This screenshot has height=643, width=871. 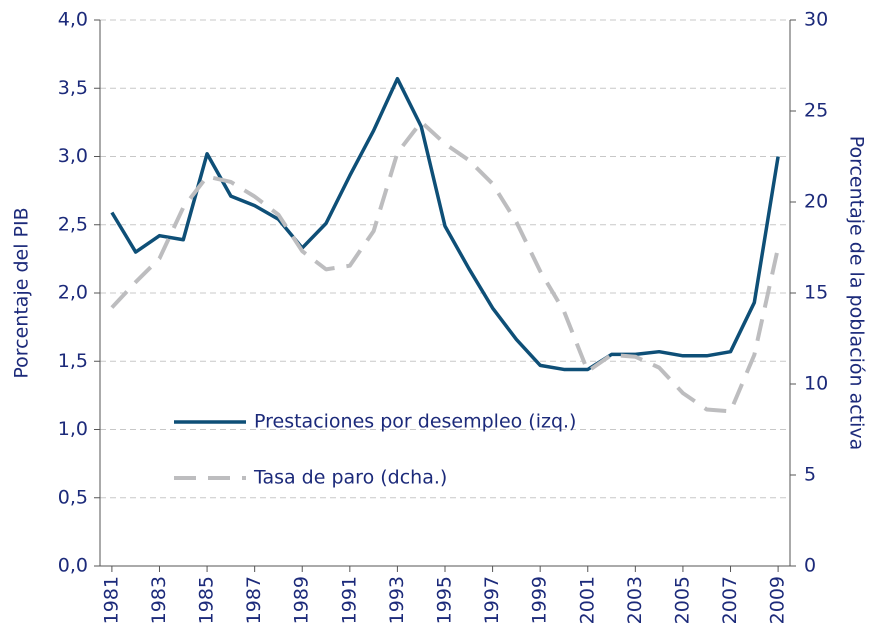 I want to click on x-tick-label: 2005, so click(x=682, y=600).